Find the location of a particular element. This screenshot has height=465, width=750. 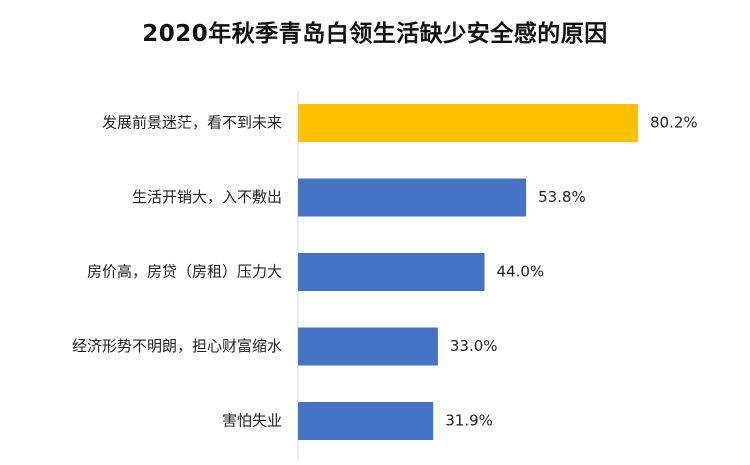

category-label-1: 发展前景迷茫，看不到未来 is located at coordinates (192, 123).